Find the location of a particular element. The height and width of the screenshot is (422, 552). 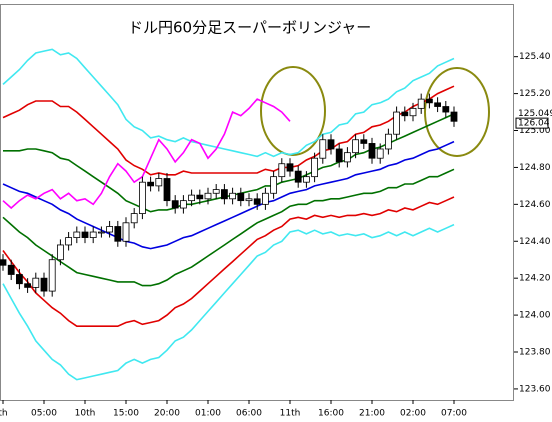

chart-title: ドル円60分足スーパーボリンジャー is located at coordinates (249, 28).